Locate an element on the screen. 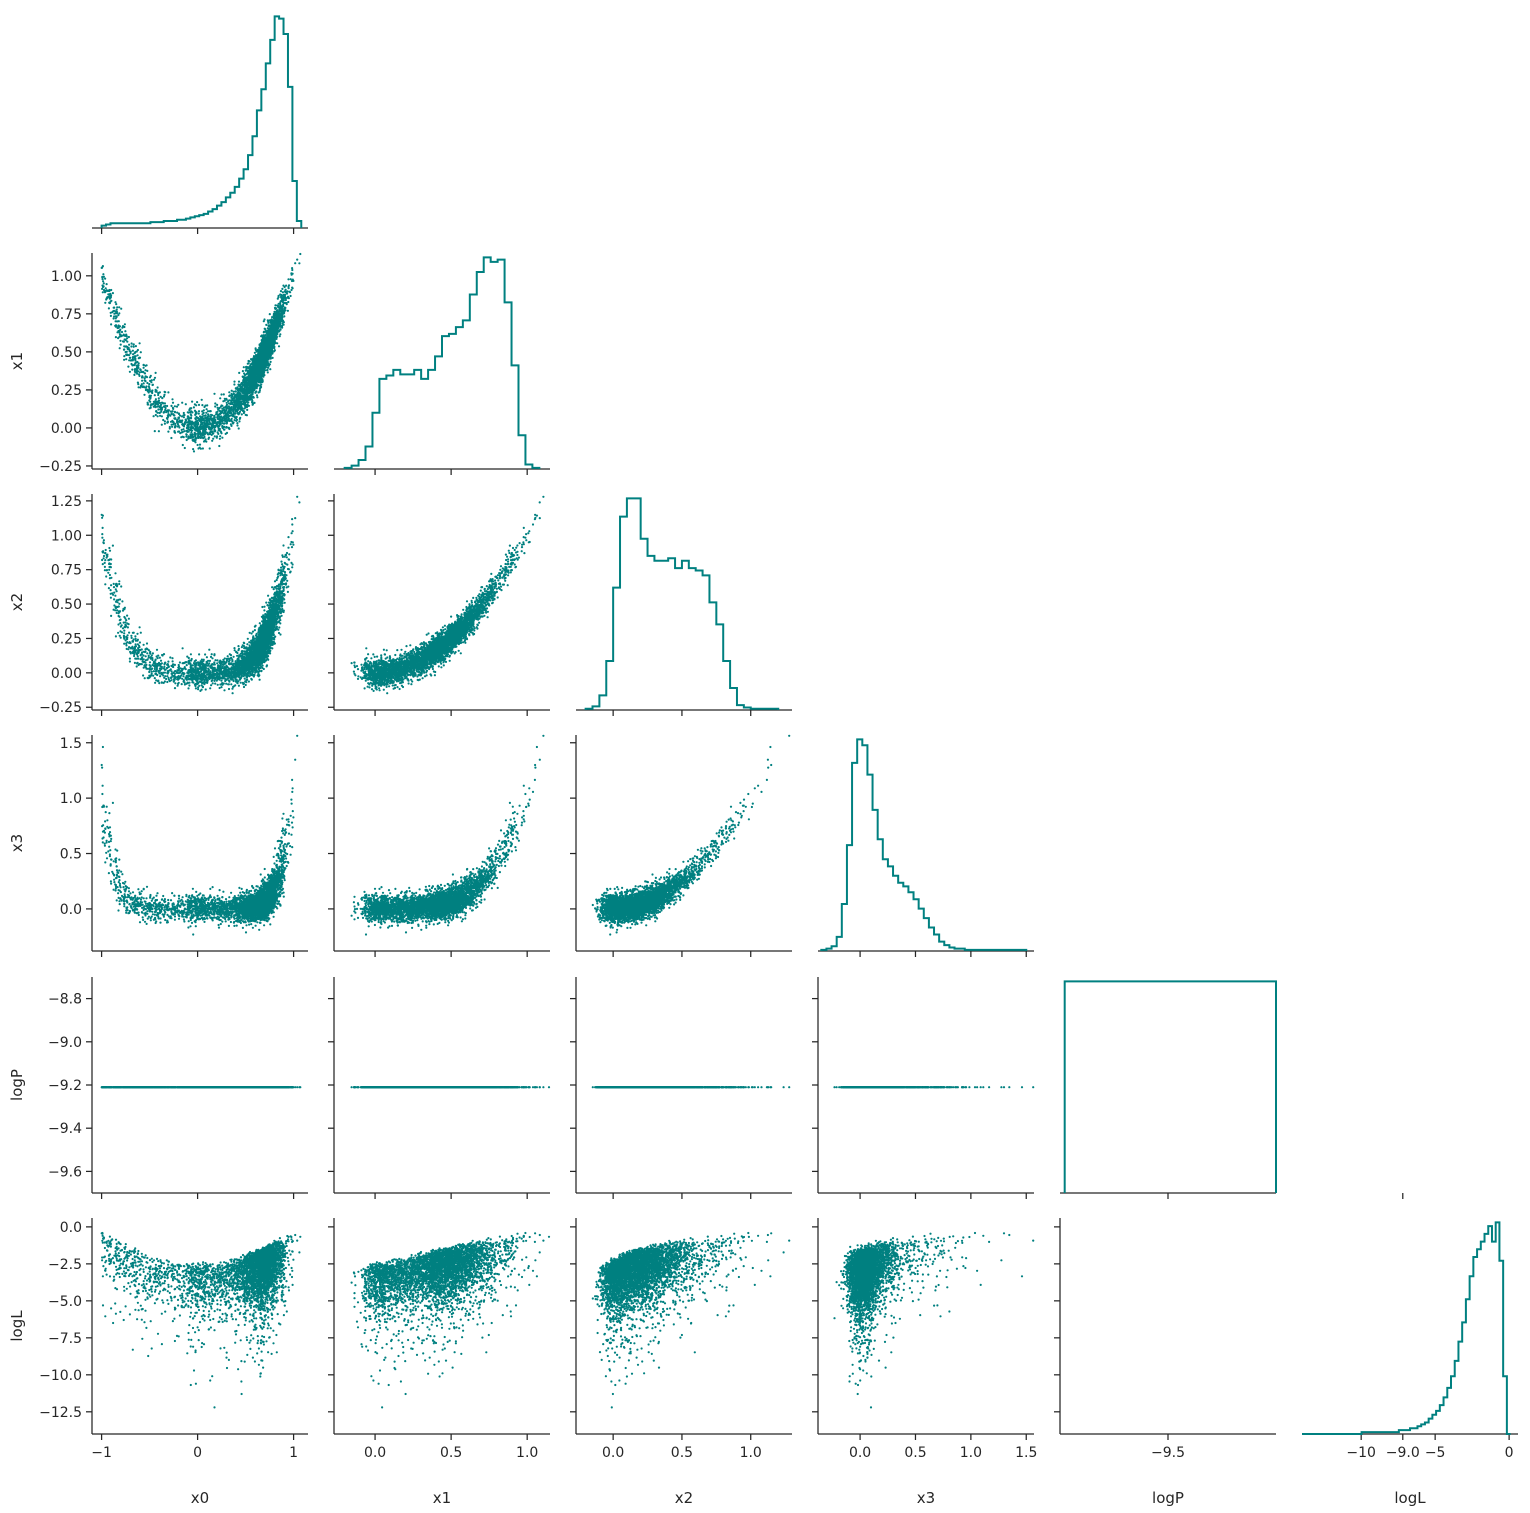  histogram-x0 is located at coordinates (202, 122).